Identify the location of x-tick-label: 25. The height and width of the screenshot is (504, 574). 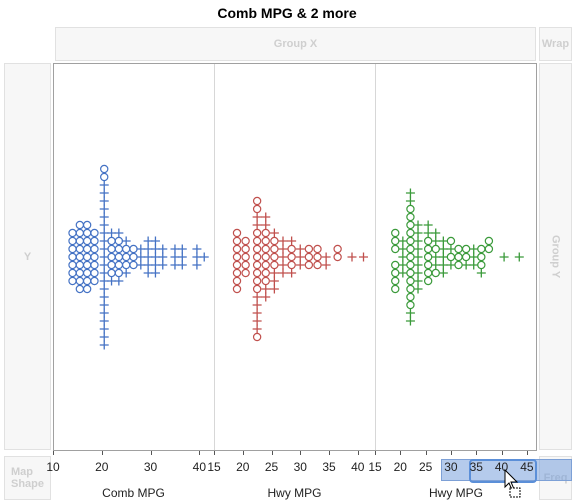
(271, 467).